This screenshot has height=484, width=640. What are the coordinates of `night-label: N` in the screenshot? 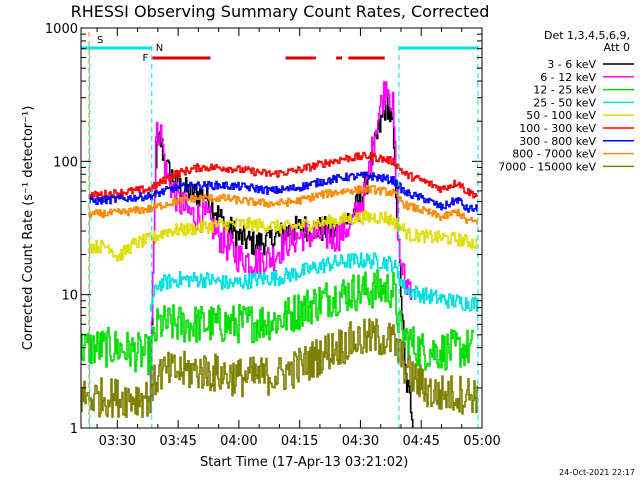 It's located at (159, 48).